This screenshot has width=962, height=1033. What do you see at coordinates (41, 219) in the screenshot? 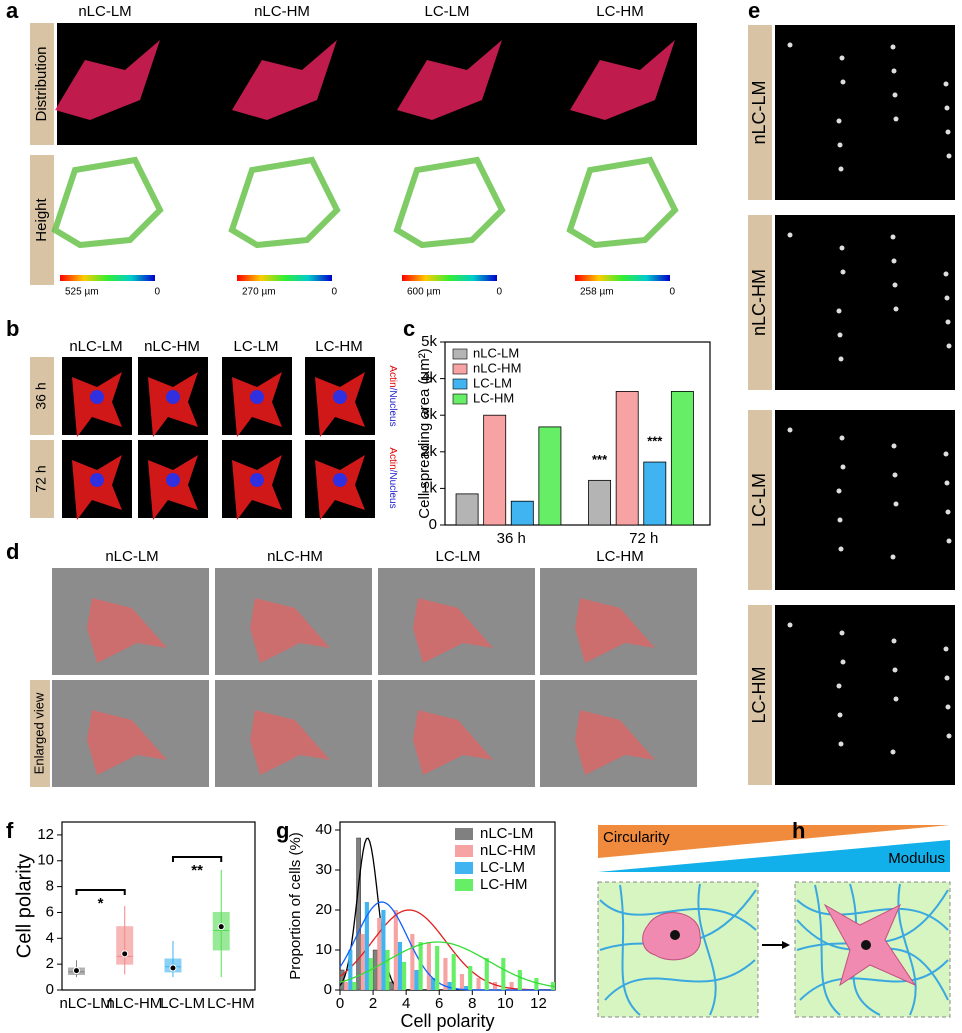
I see `row-label: Height` at bounding box center [41, 219].